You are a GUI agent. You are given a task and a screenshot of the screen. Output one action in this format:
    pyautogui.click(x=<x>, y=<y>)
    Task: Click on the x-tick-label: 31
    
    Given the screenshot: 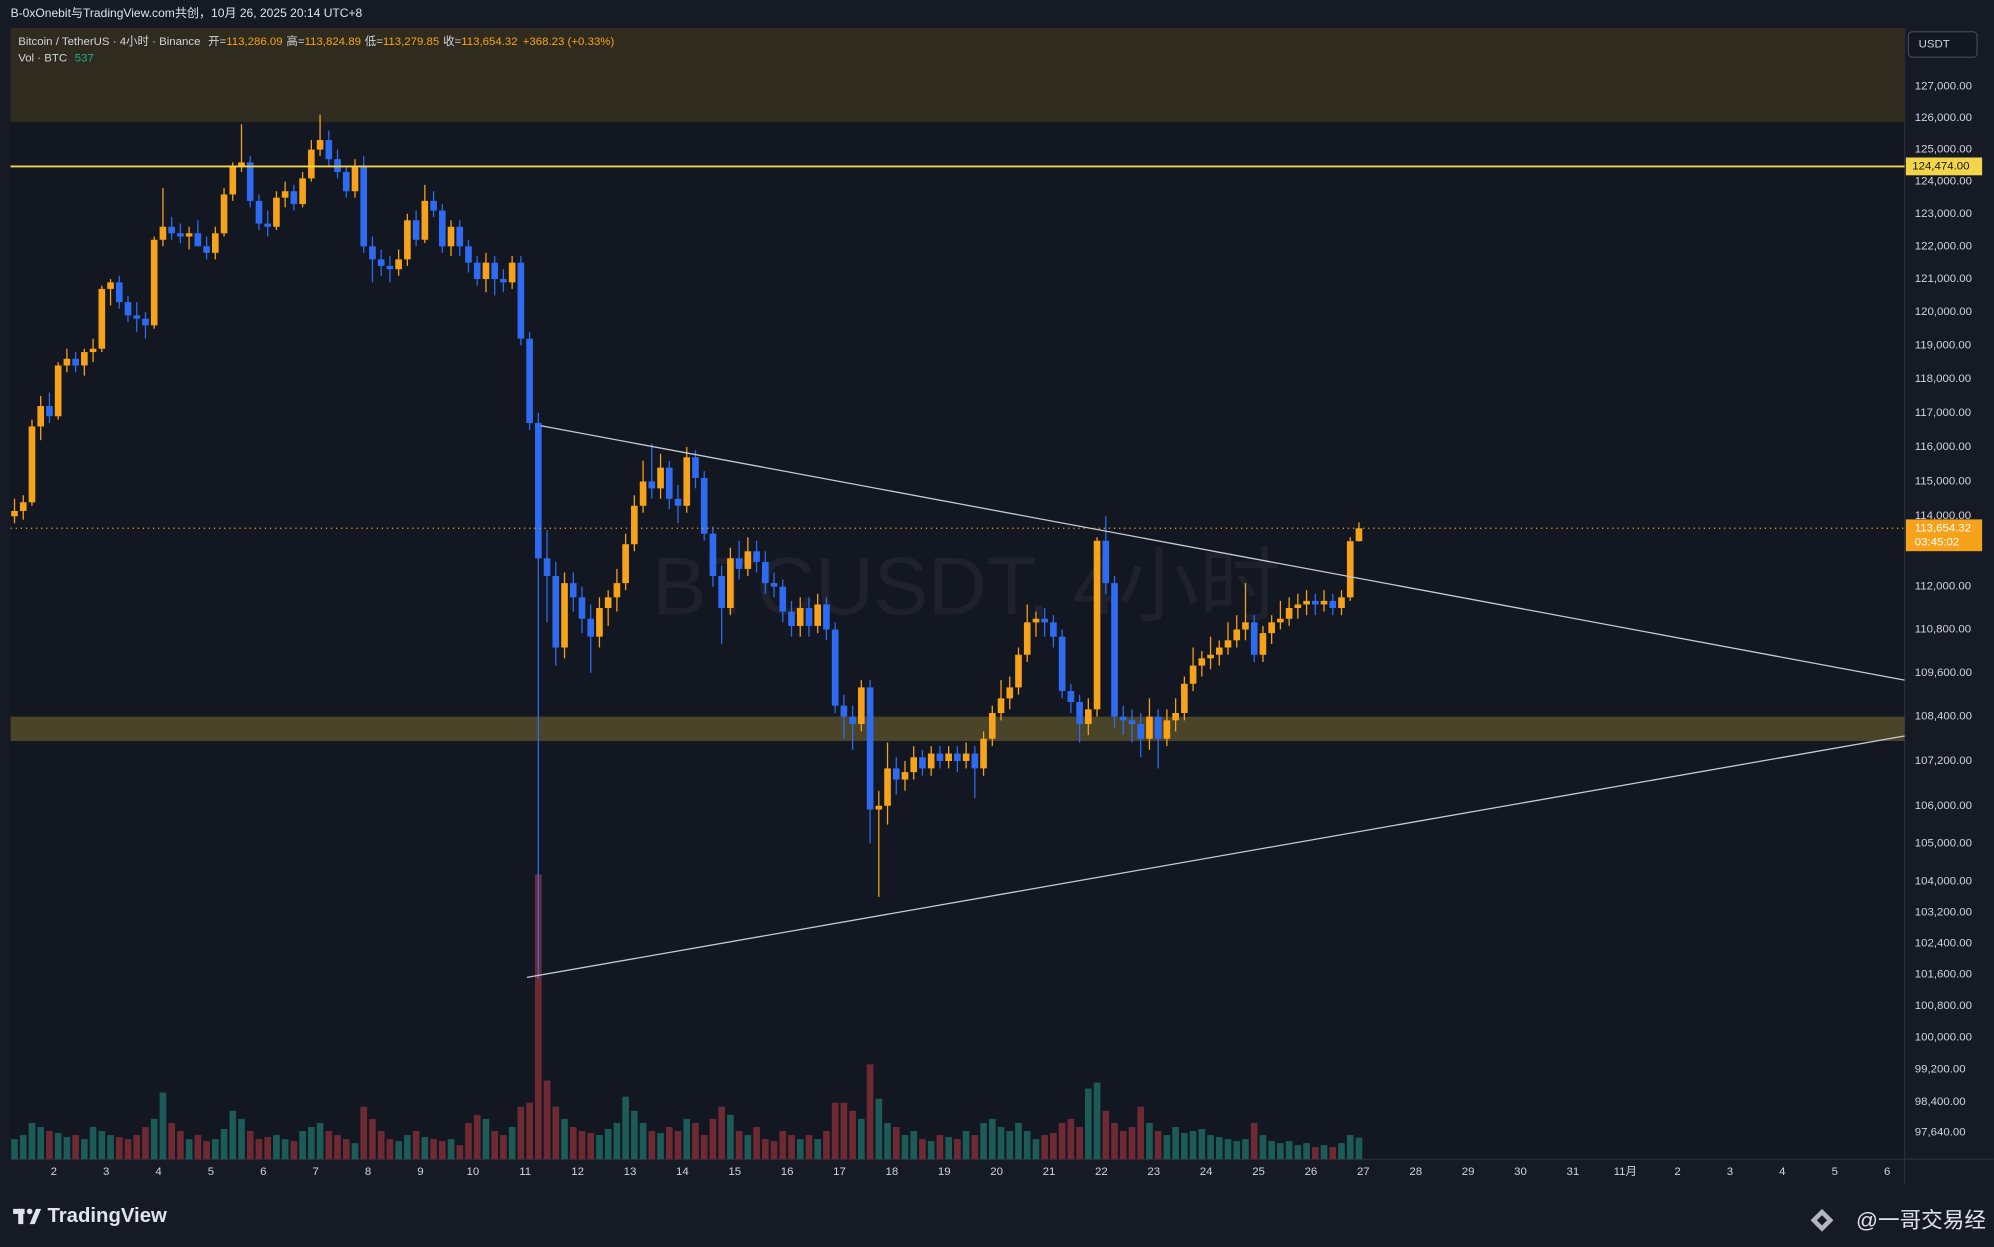 What is the action you would take?
    pyautogui.click(x=1572, y=1172)
    